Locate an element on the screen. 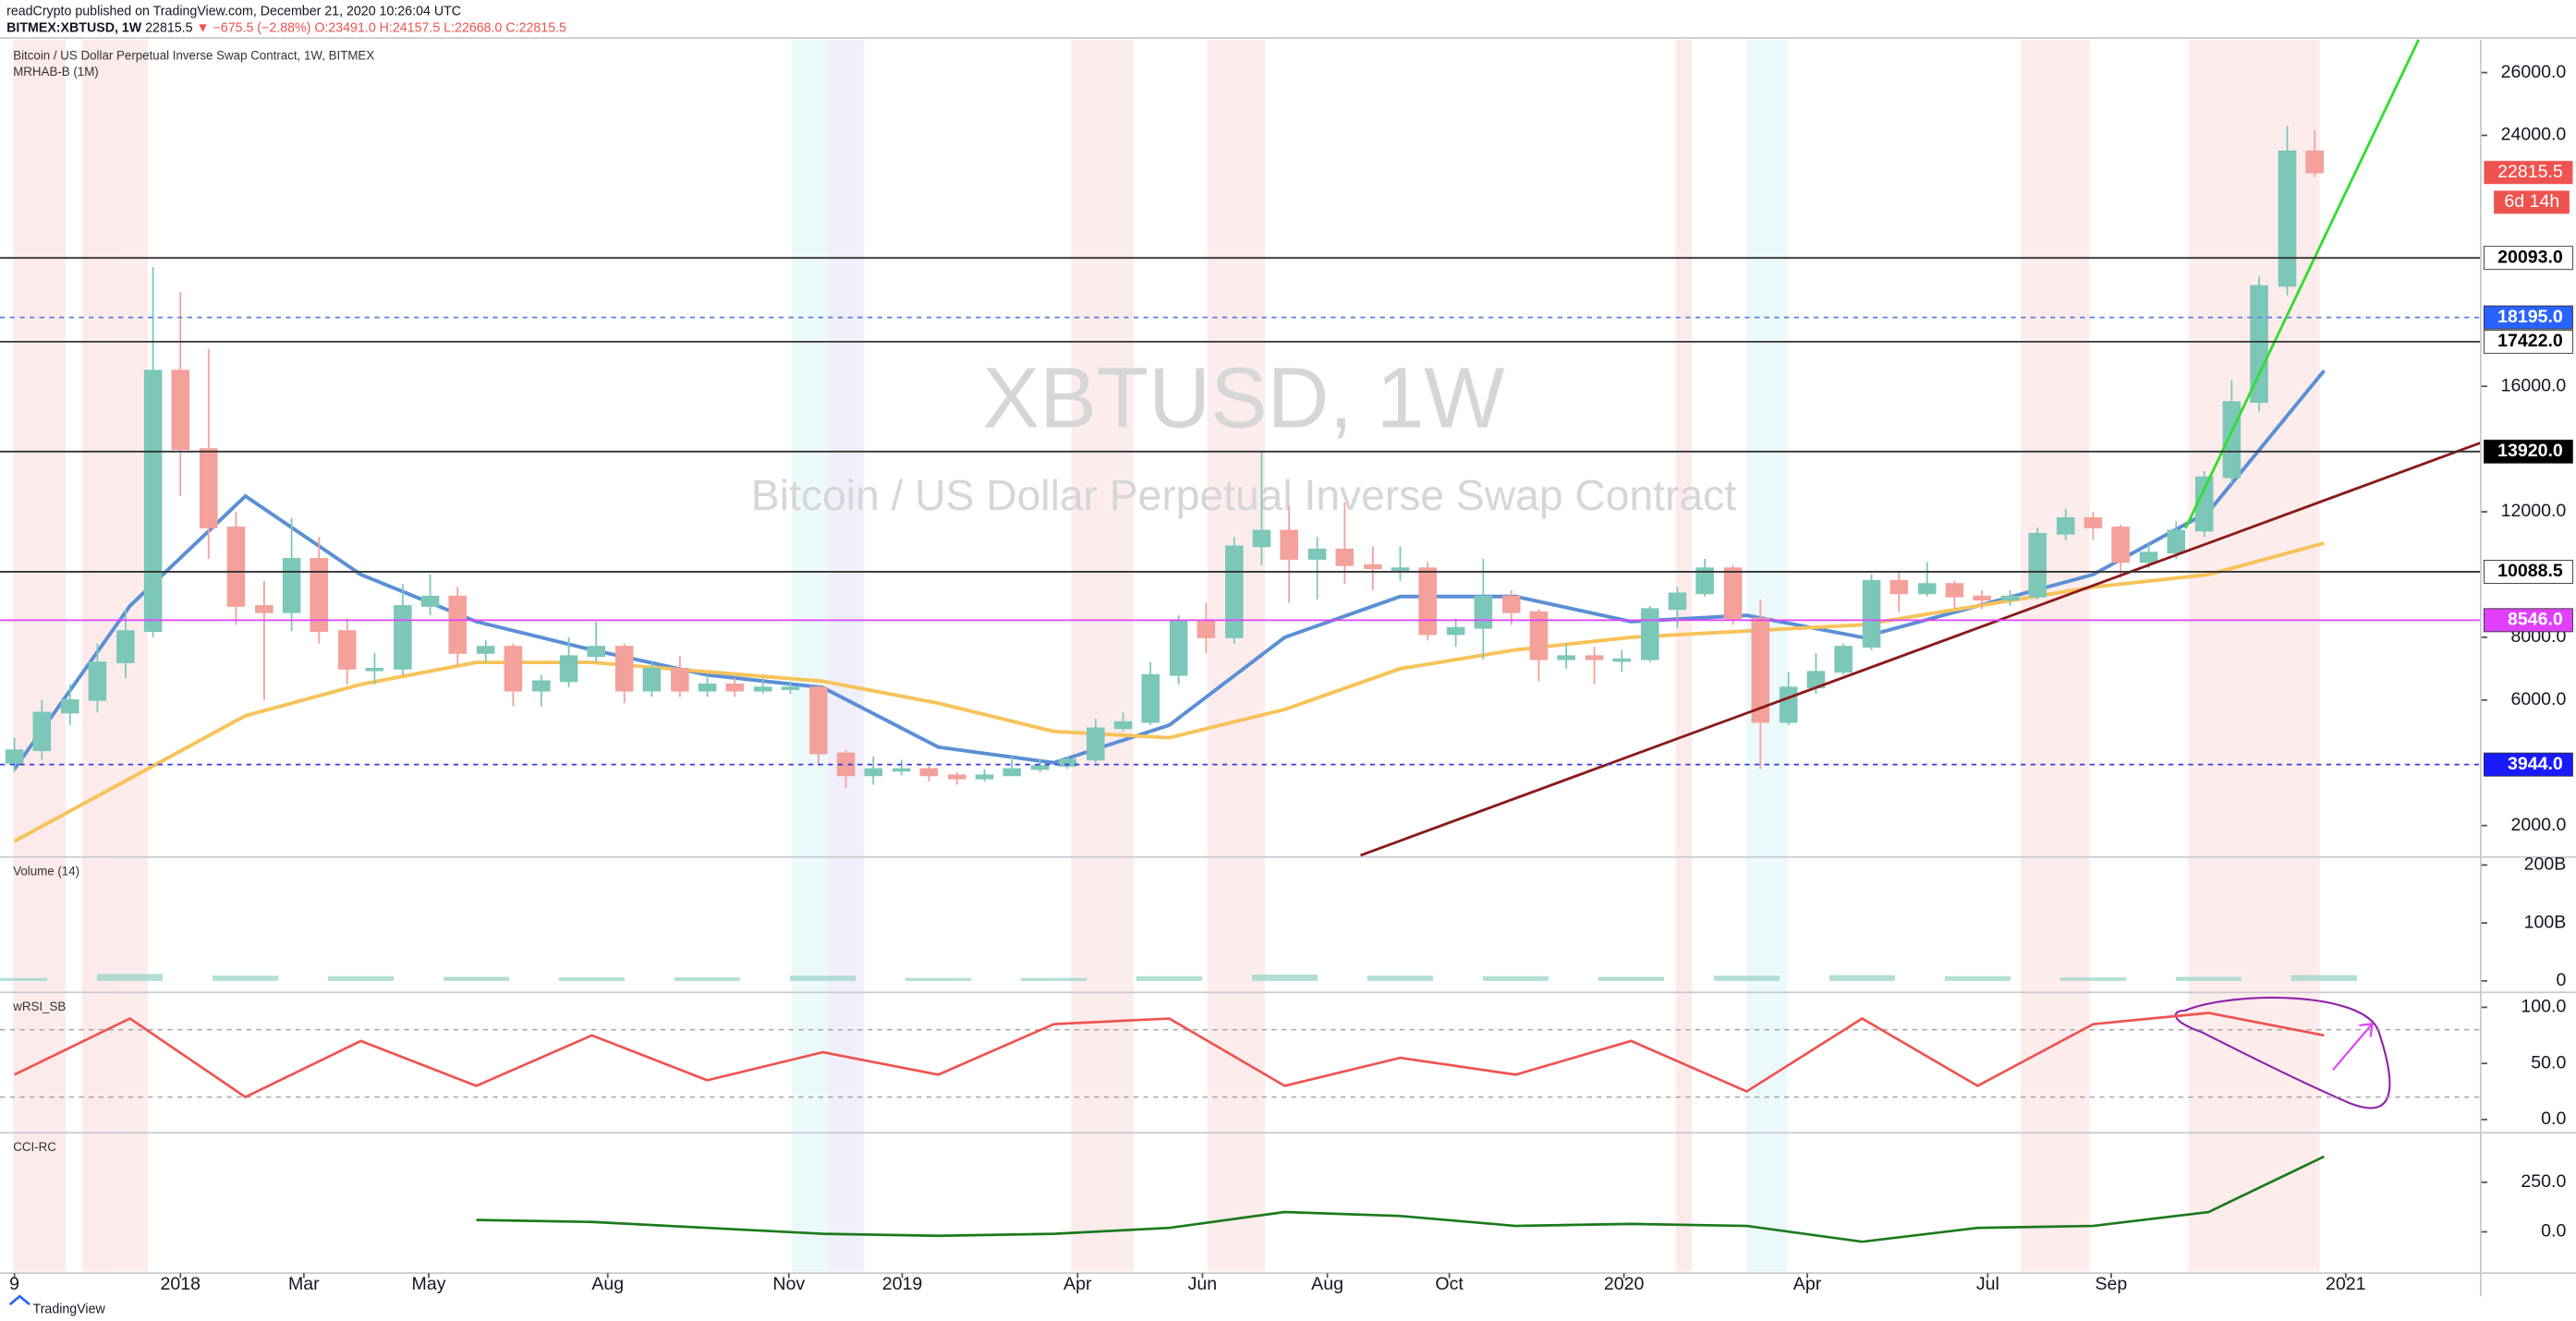 The image size is (2576, 1321). y-tick-label: 2000.0 is located at coordinates (2539, 825).